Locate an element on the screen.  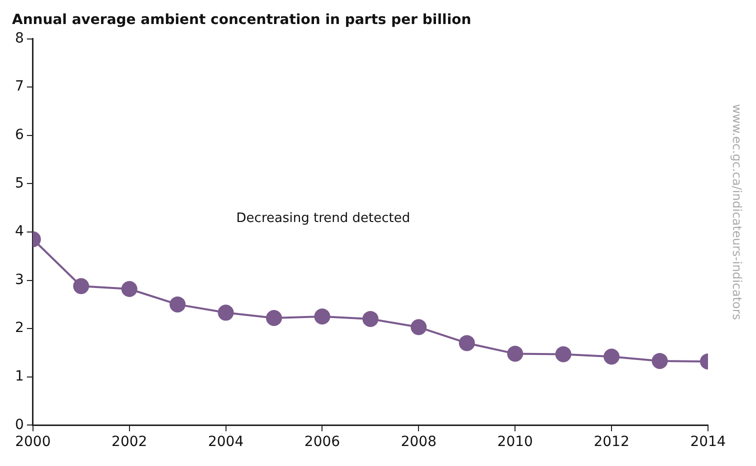
y-tick-label: 6 is located at coordinates (19, 135).